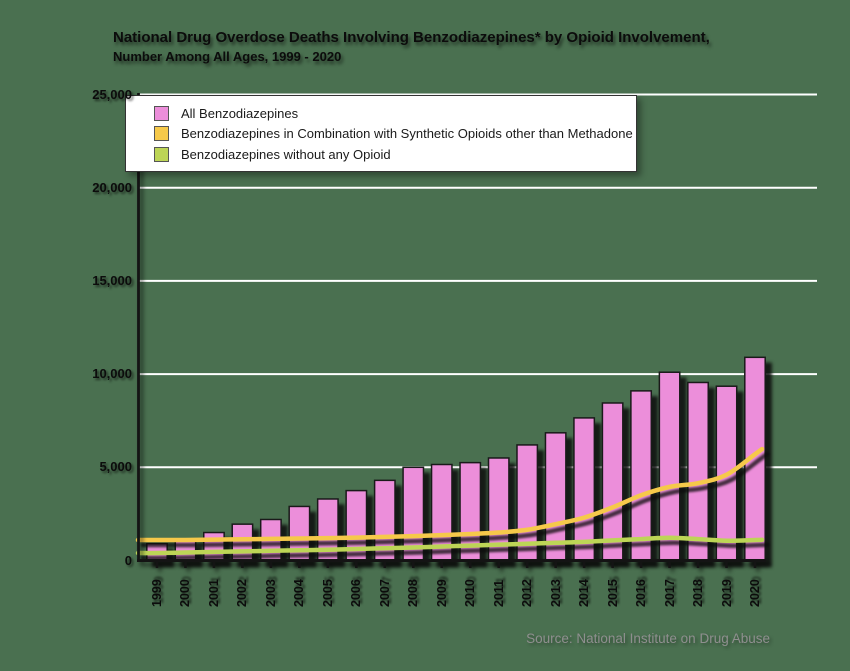  Describe the element at coordinates (498, 593) in the screenshot. I see `x-tick-label: 2011` at that location.